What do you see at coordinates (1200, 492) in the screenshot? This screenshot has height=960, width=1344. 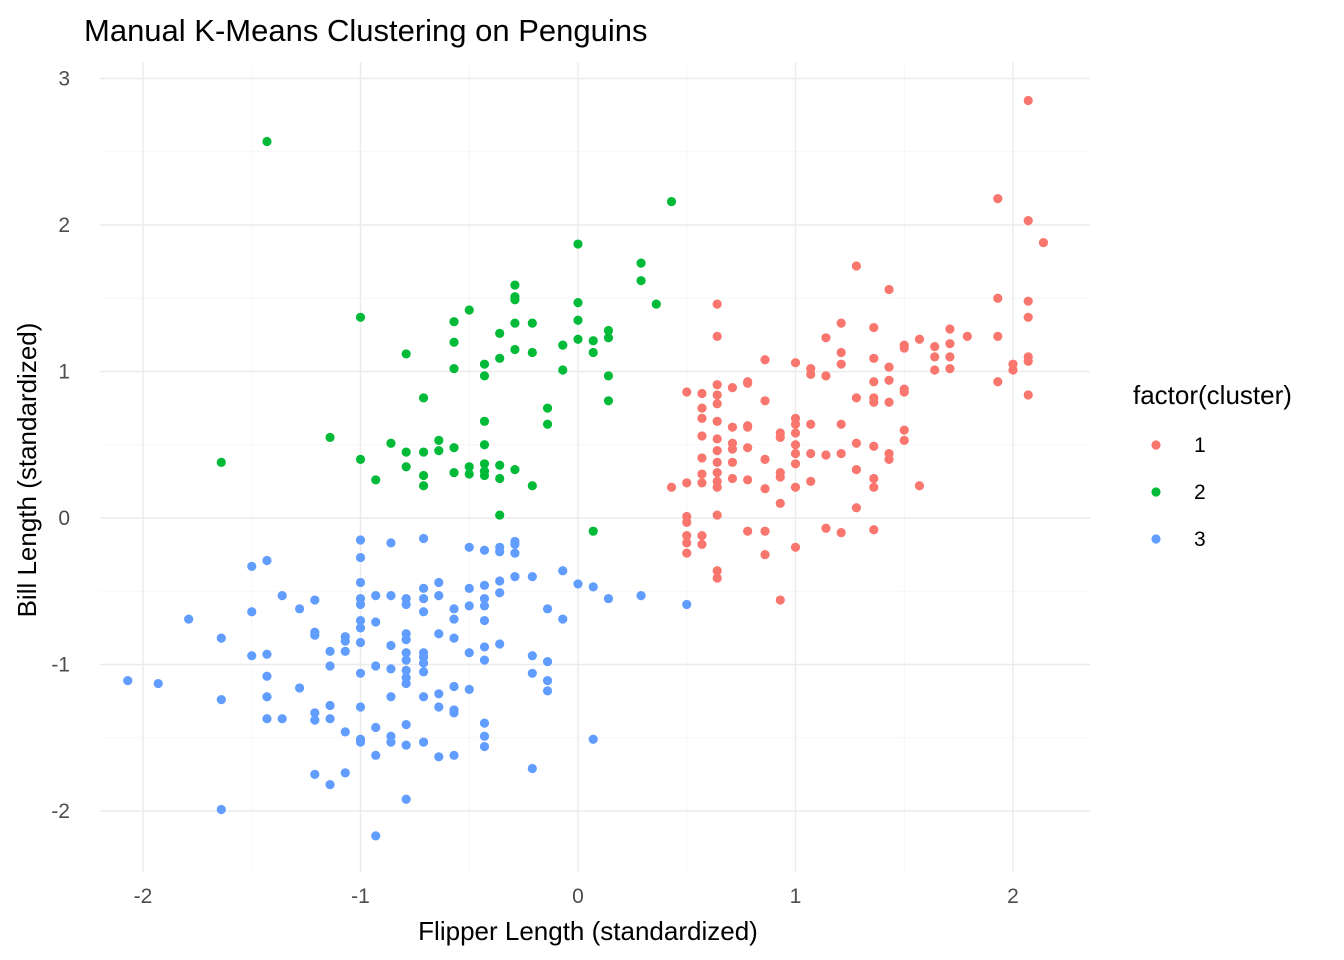 I see `legend-label-2: 2` at bounding box center [1200, 492].